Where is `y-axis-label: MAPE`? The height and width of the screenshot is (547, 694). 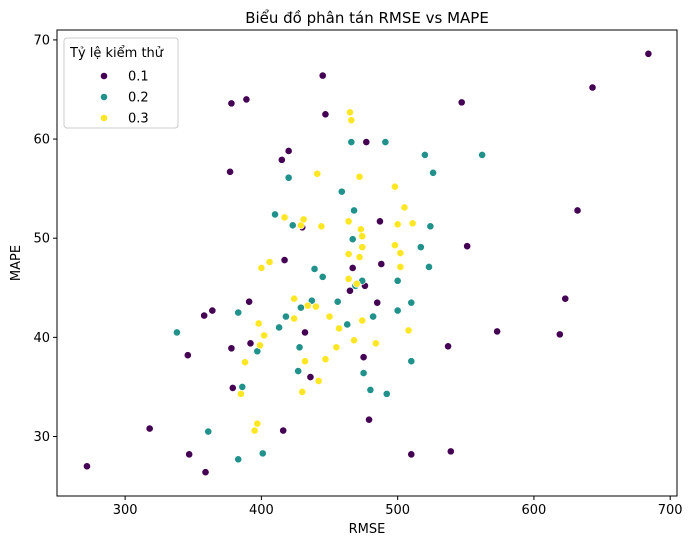
y-axis-label: MAPE is located at coordinates (16, 263).